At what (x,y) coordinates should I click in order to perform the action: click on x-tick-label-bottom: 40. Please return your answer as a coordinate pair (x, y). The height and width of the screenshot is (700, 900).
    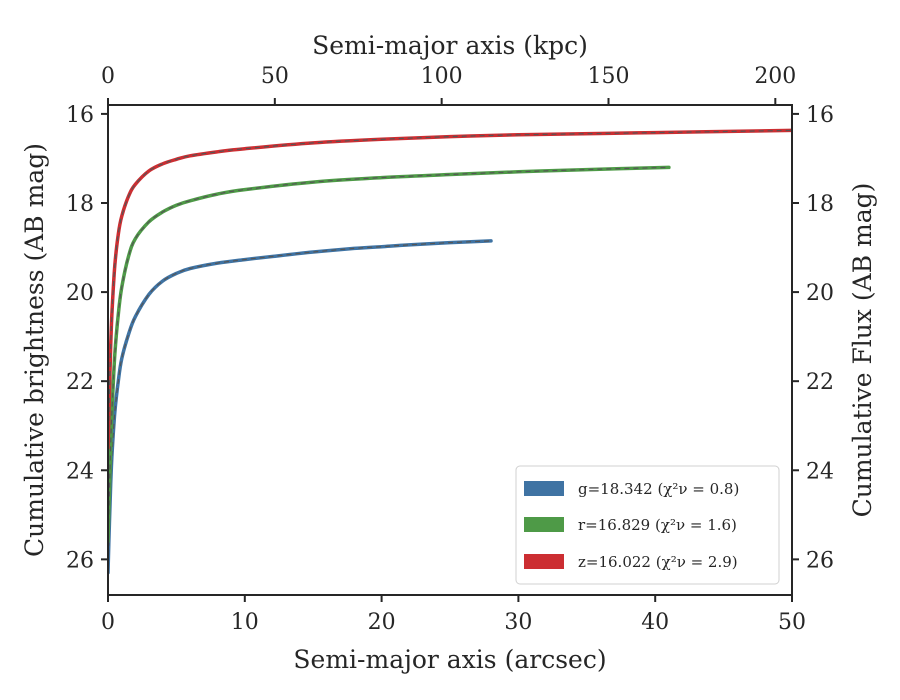
    Looking at the image, I should click on (655, 622).